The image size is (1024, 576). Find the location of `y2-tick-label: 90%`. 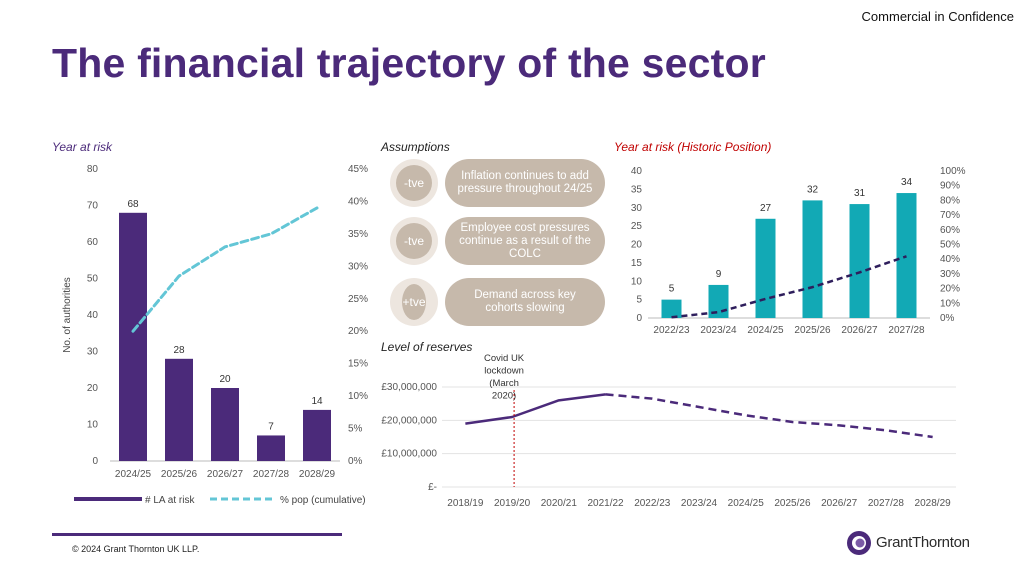

y2-tick-label: 90% is located at coordinates (950, 186).